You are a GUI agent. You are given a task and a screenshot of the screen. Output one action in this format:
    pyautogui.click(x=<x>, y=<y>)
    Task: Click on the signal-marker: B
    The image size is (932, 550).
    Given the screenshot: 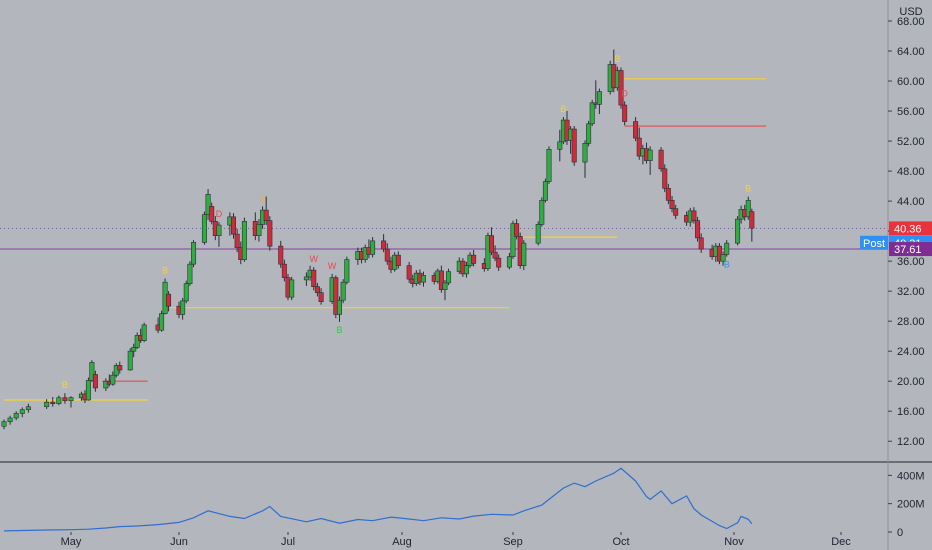 What is the action you would take?
    pyautogui.click(x=165, y=270)
    